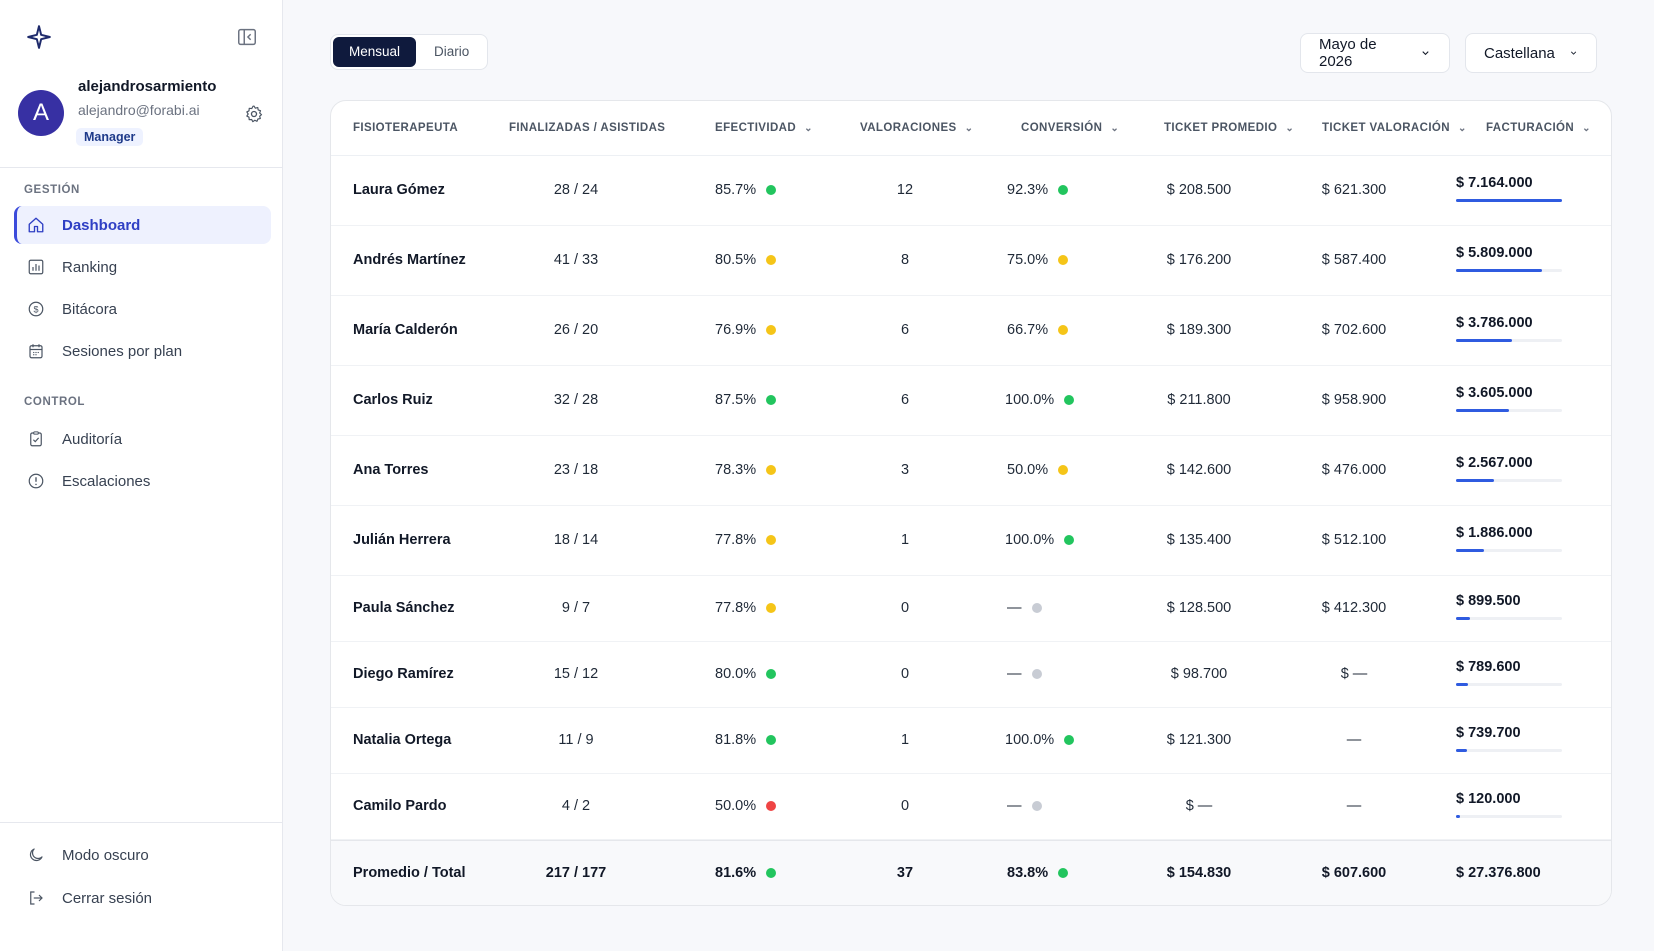  What do you see at coordinates (1354, 540) in the screenshot?
I see `ticket-valoracion-value: $ 512.100` at bounding box center [1354, 540].